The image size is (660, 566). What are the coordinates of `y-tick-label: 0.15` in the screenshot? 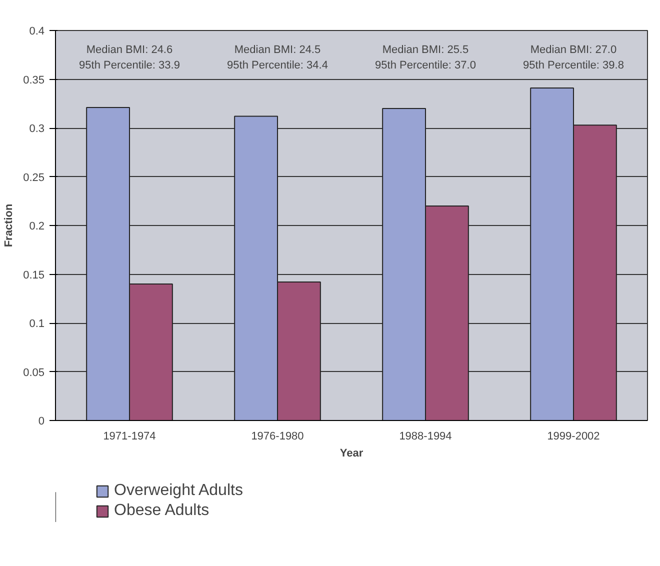 It's located at (34, 275).